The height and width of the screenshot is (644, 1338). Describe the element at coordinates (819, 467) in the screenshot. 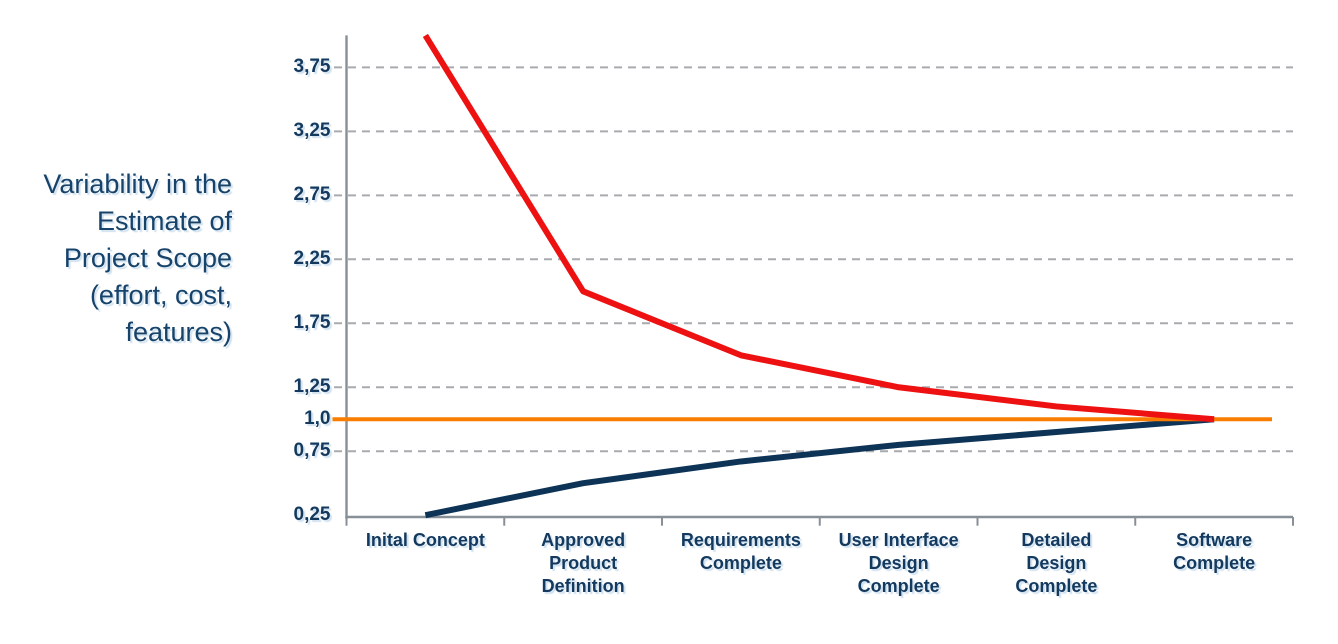

I see `series-line-lower-estimate` at that location.